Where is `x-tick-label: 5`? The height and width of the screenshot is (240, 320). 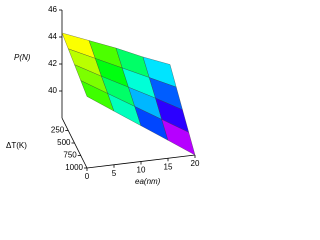
x-tick-label: 5 is located at coordinates (114, 173).